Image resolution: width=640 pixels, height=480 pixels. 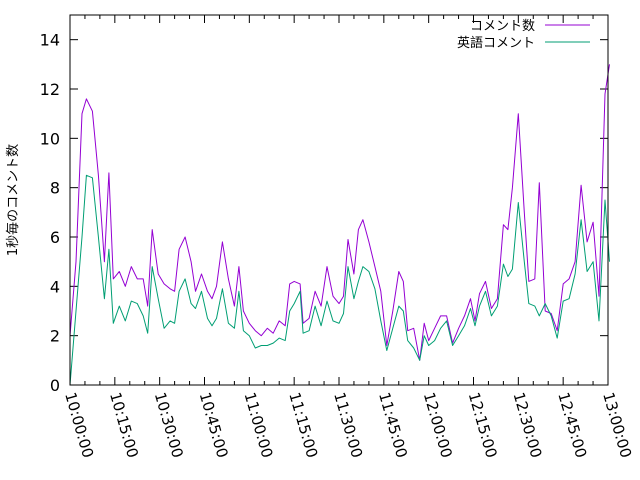 What do you see at coordinates (483, 425) in the screenshot?
I see `x-tick-label: 12:15:00` at bounding box center [483, 425].